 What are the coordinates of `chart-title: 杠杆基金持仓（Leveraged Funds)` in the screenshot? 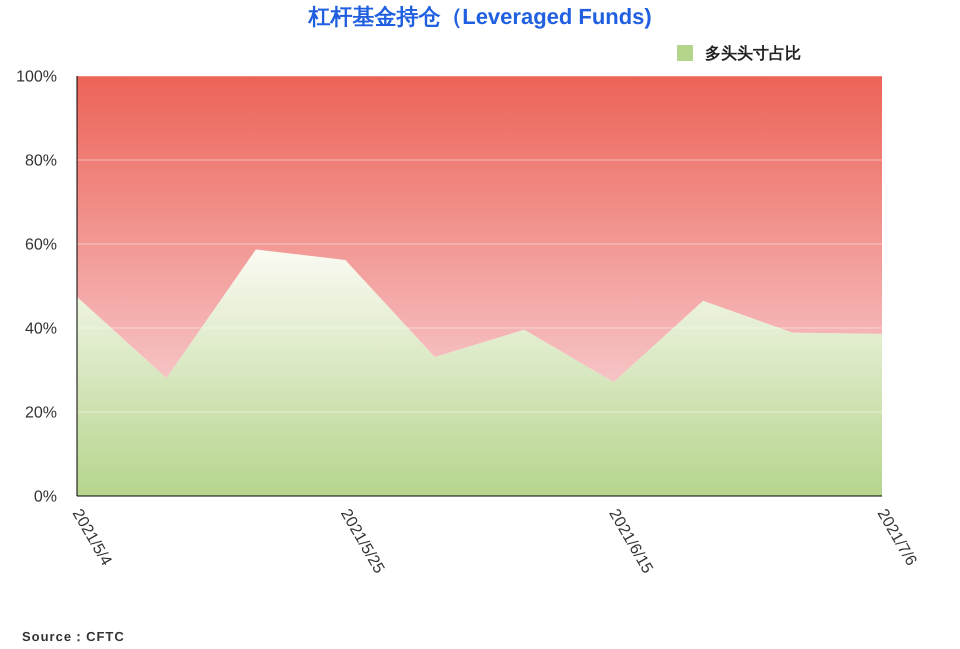 It's located at (479, 16).